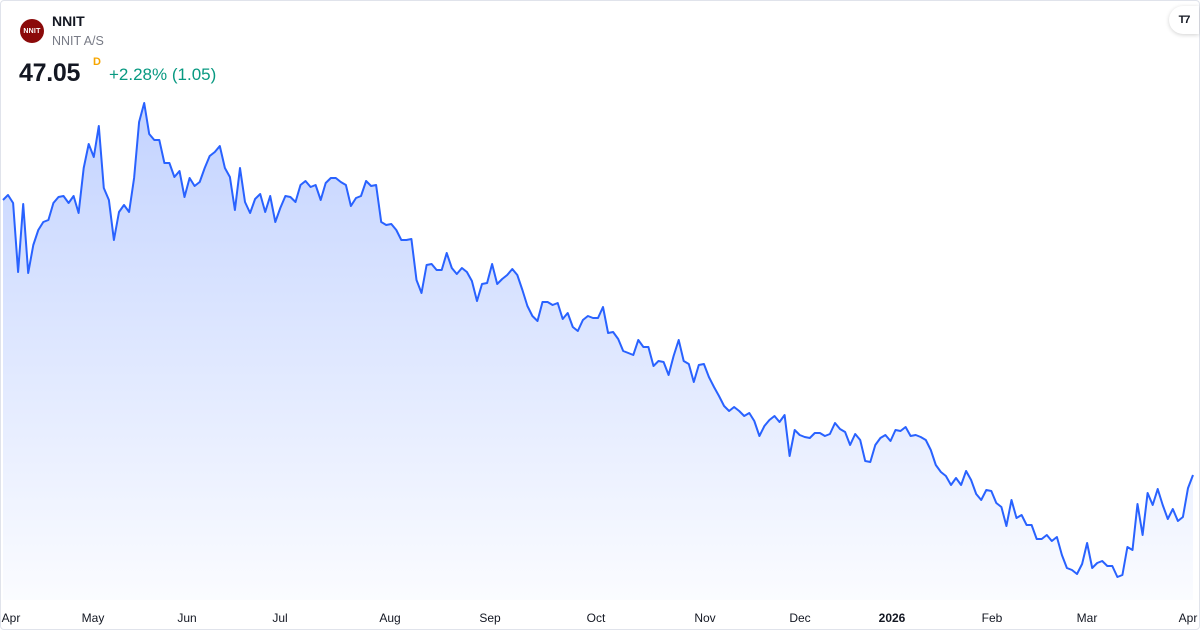 This screenshot has height=630, width=1200. Describe the element at coordinates (68, 21) in the screenshot. I see `symbol-ticker: NNIT` at that location.